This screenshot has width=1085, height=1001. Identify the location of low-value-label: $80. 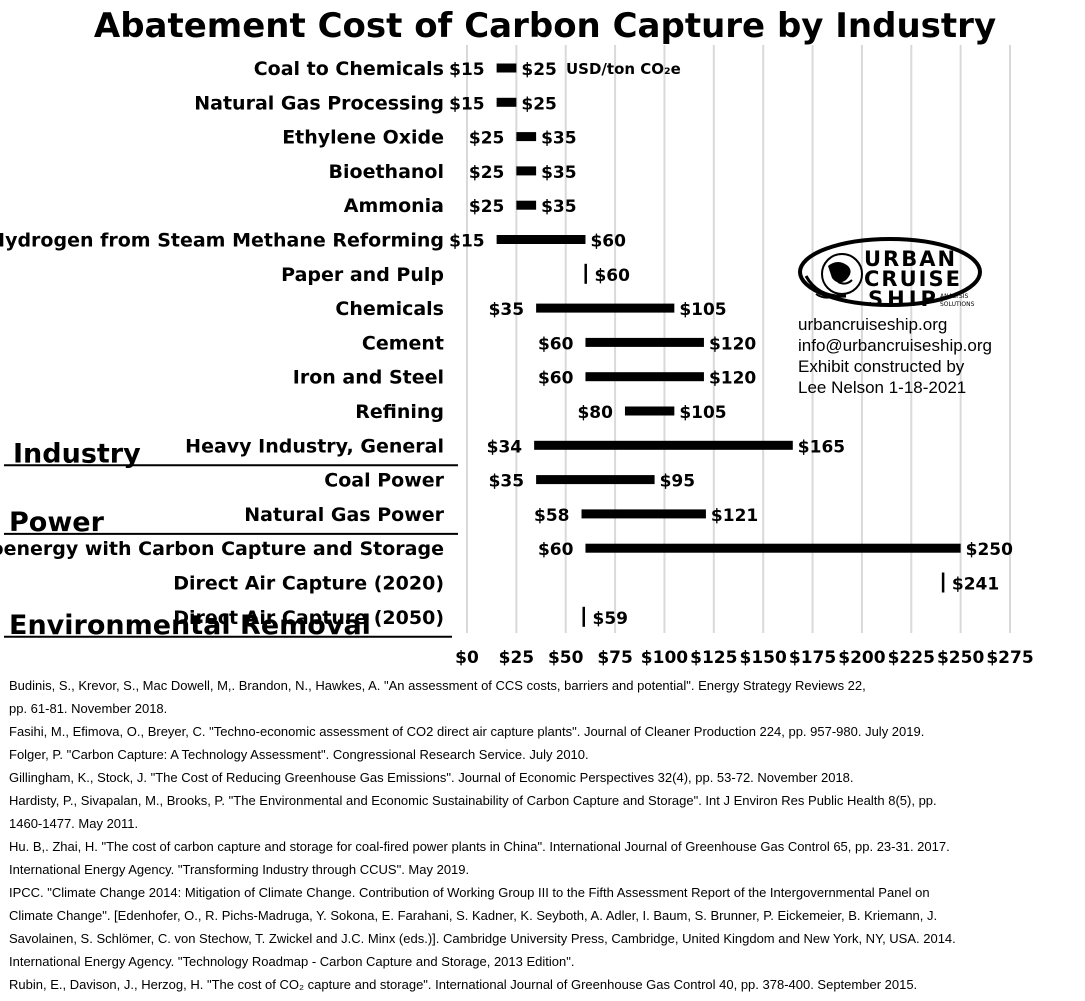
(595, 413).